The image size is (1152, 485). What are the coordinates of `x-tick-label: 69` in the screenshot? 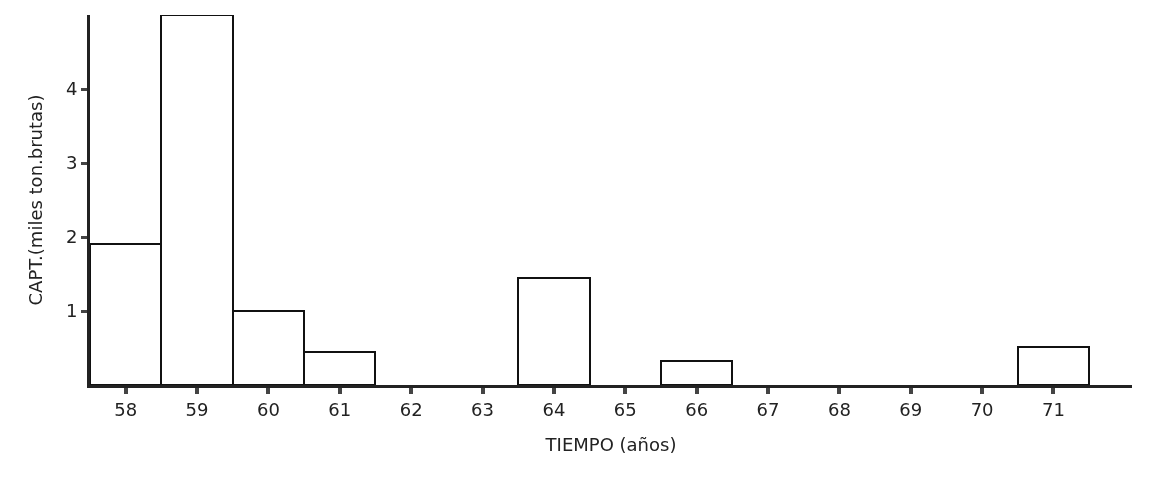 It's located at (911, 409).